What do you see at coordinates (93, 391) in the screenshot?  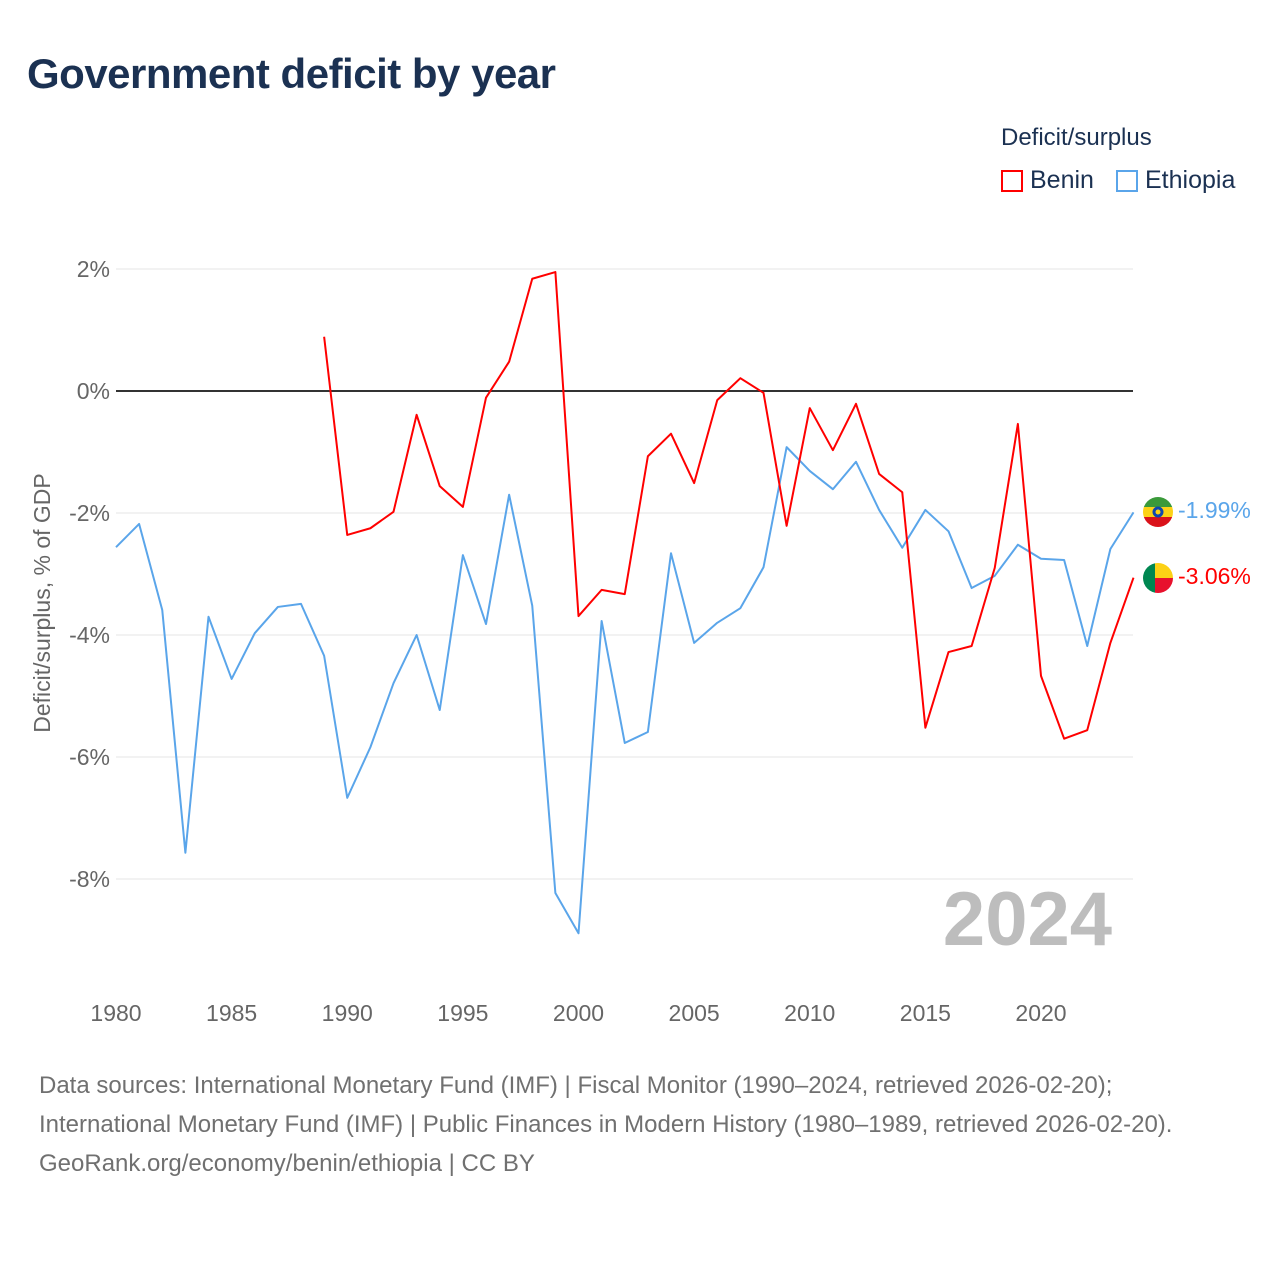 I see `y-tick-label: 0%` at bounding box center [93, 391].